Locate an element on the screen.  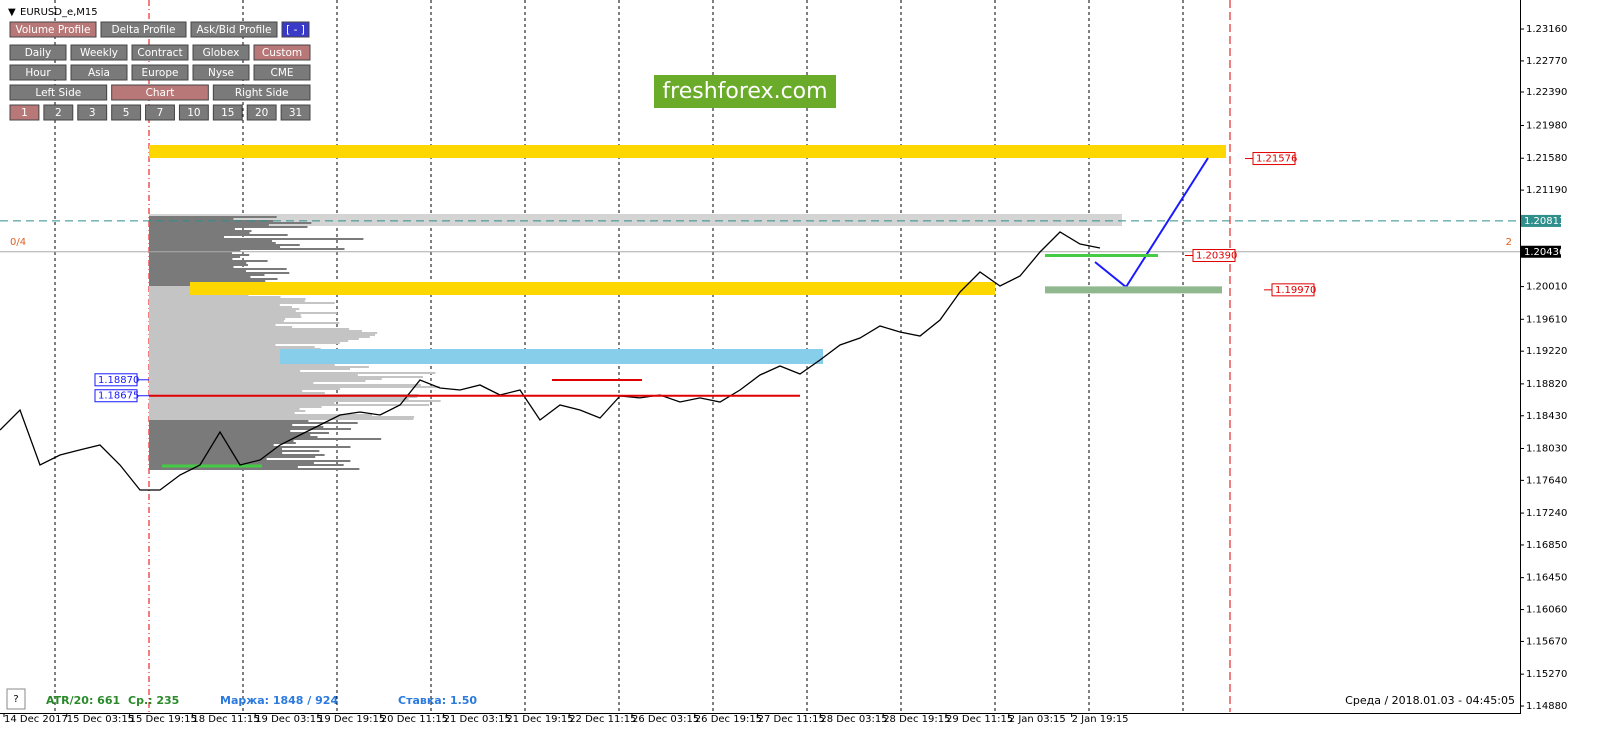
toolbar-button: Ask/Bid Profile is located at coordinates (234, 29).